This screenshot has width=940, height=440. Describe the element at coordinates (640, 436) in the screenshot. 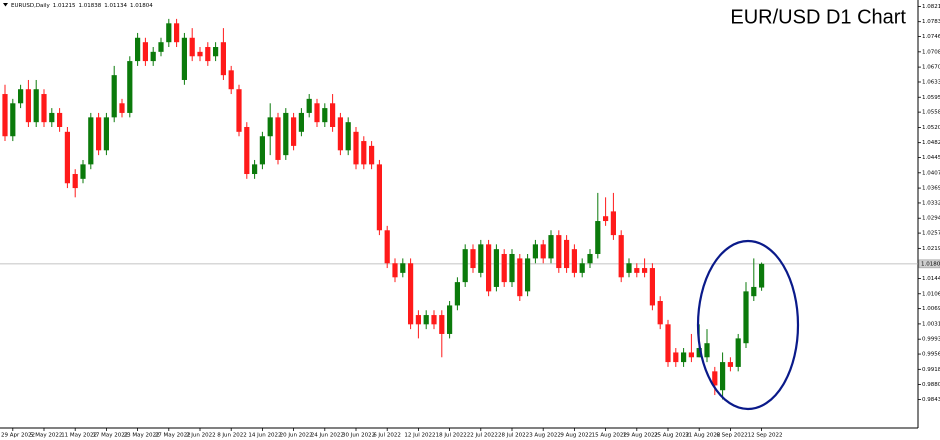

I see `x-tick-label: 19 Aug 2022` at that location.